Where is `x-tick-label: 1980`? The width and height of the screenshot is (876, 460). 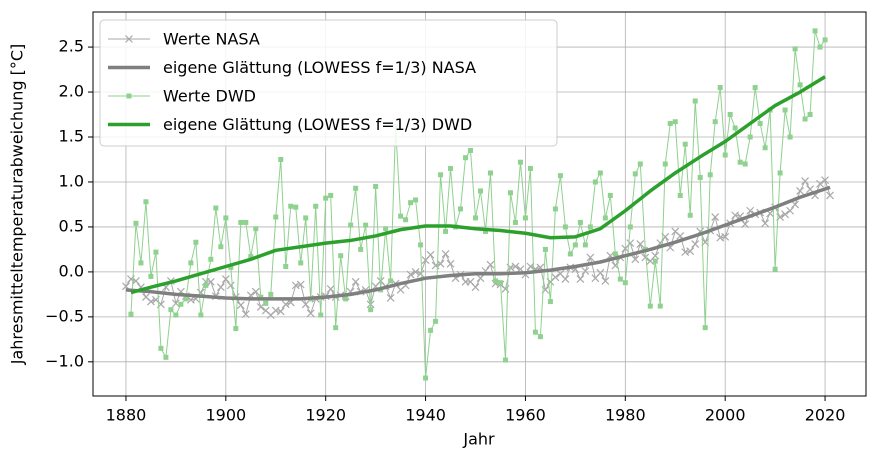
x-tick-label: 1980 is located at coordinates (625, 415).